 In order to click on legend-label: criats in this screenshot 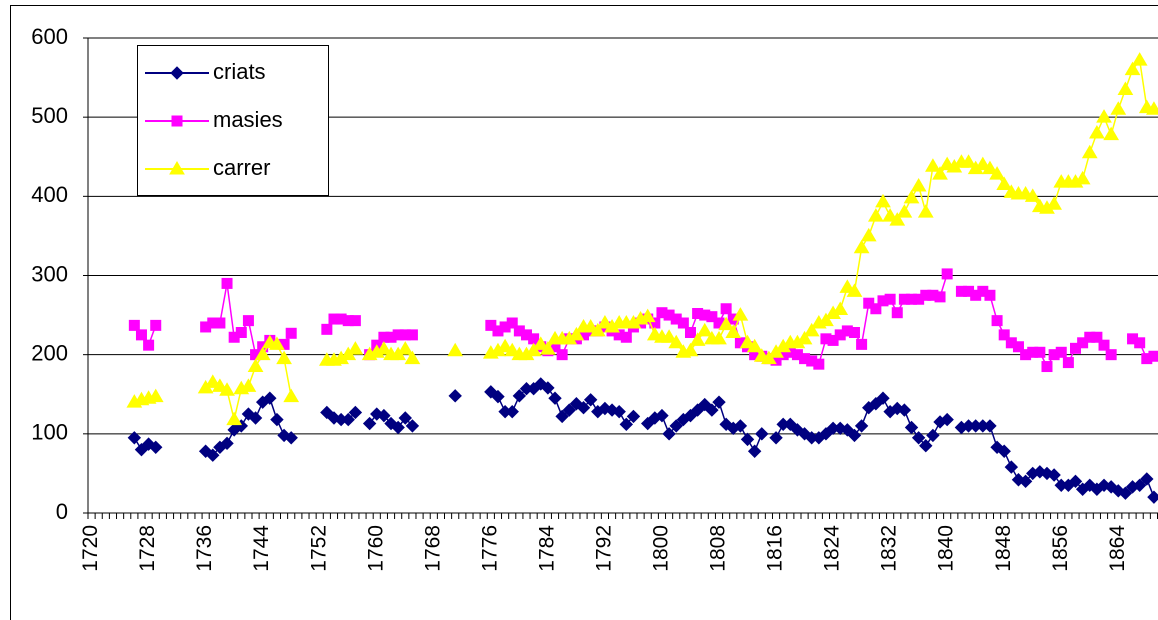, I will do `click(239, 71)`.